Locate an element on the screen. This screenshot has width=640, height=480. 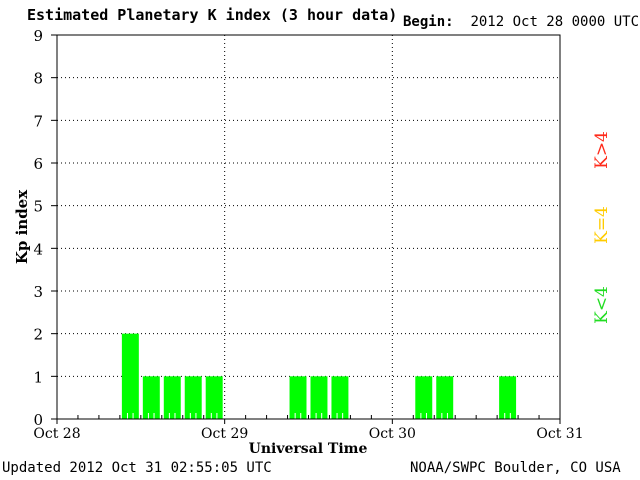
legend: K>4 K=4 K<4 is located at coordinates (602, 217).